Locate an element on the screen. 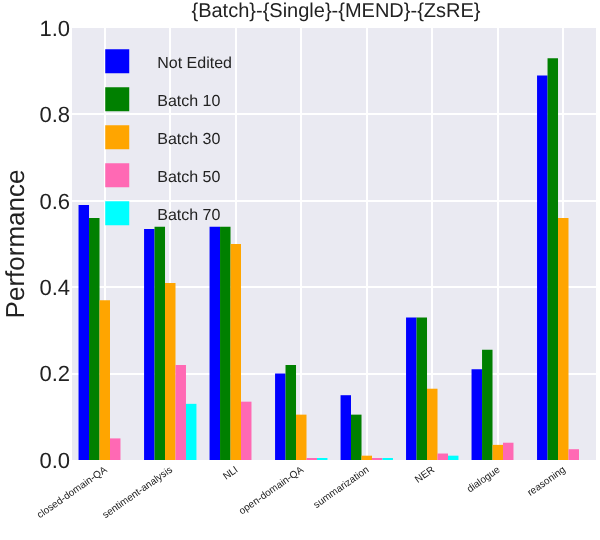 The height and width of the screenshot is (540, 600). legend-label: Not Edited is located at coordinates (194, 62).